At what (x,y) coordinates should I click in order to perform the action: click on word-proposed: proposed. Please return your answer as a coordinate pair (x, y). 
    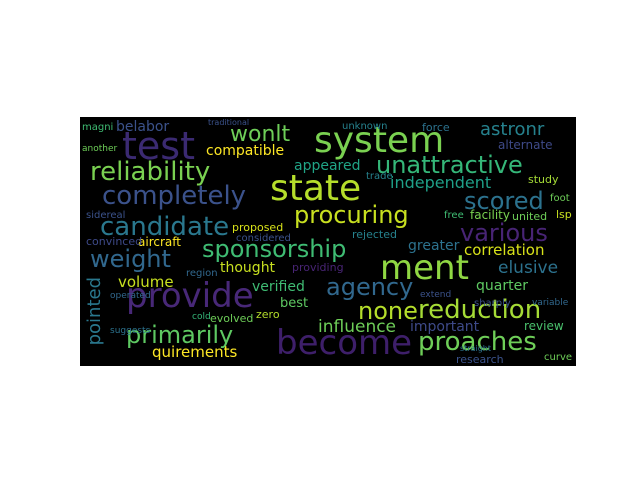
    Looking at the image, I should click on (258, 227).